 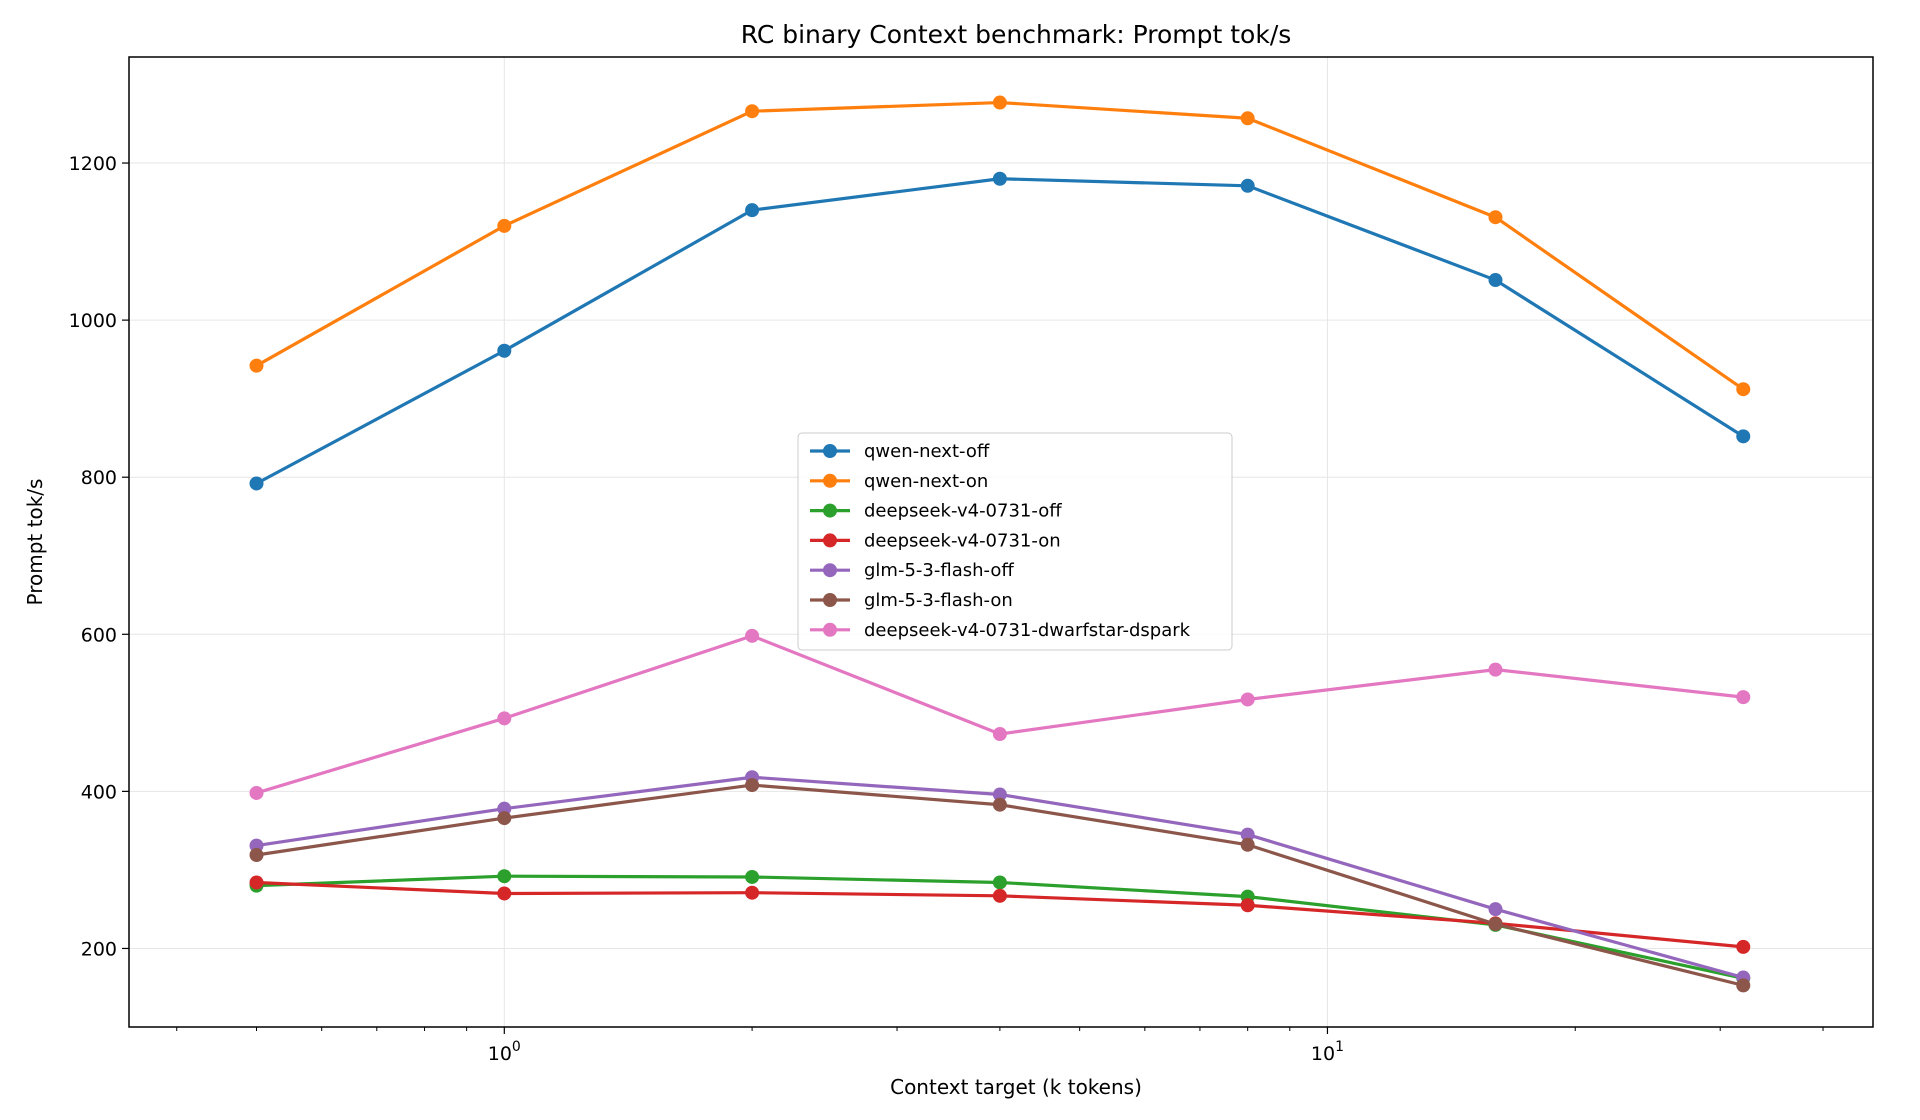 I want to click on legend-label: qwen-next-on, so click(x=926, y=481).